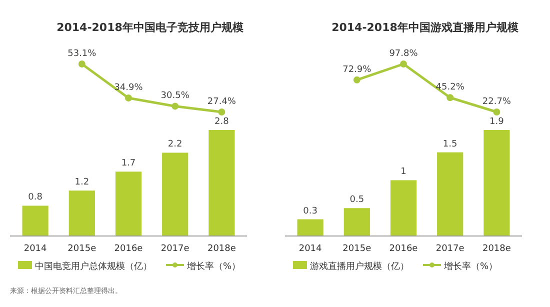 Image resolution: width=550 pixels, height=307 pixels. I want to click on data-label: 34.9%, so click(129, 87).